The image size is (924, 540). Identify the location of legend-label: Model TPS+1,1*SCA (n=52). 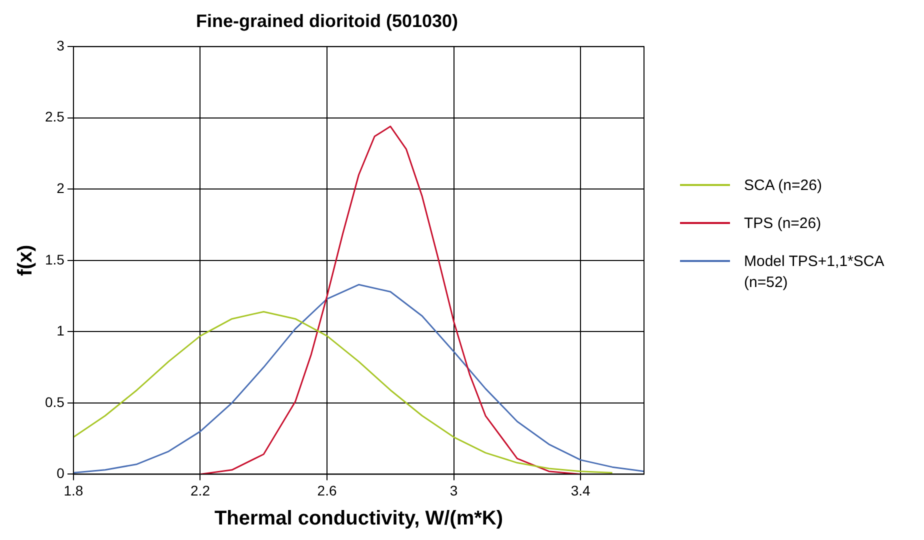
(814, 273).